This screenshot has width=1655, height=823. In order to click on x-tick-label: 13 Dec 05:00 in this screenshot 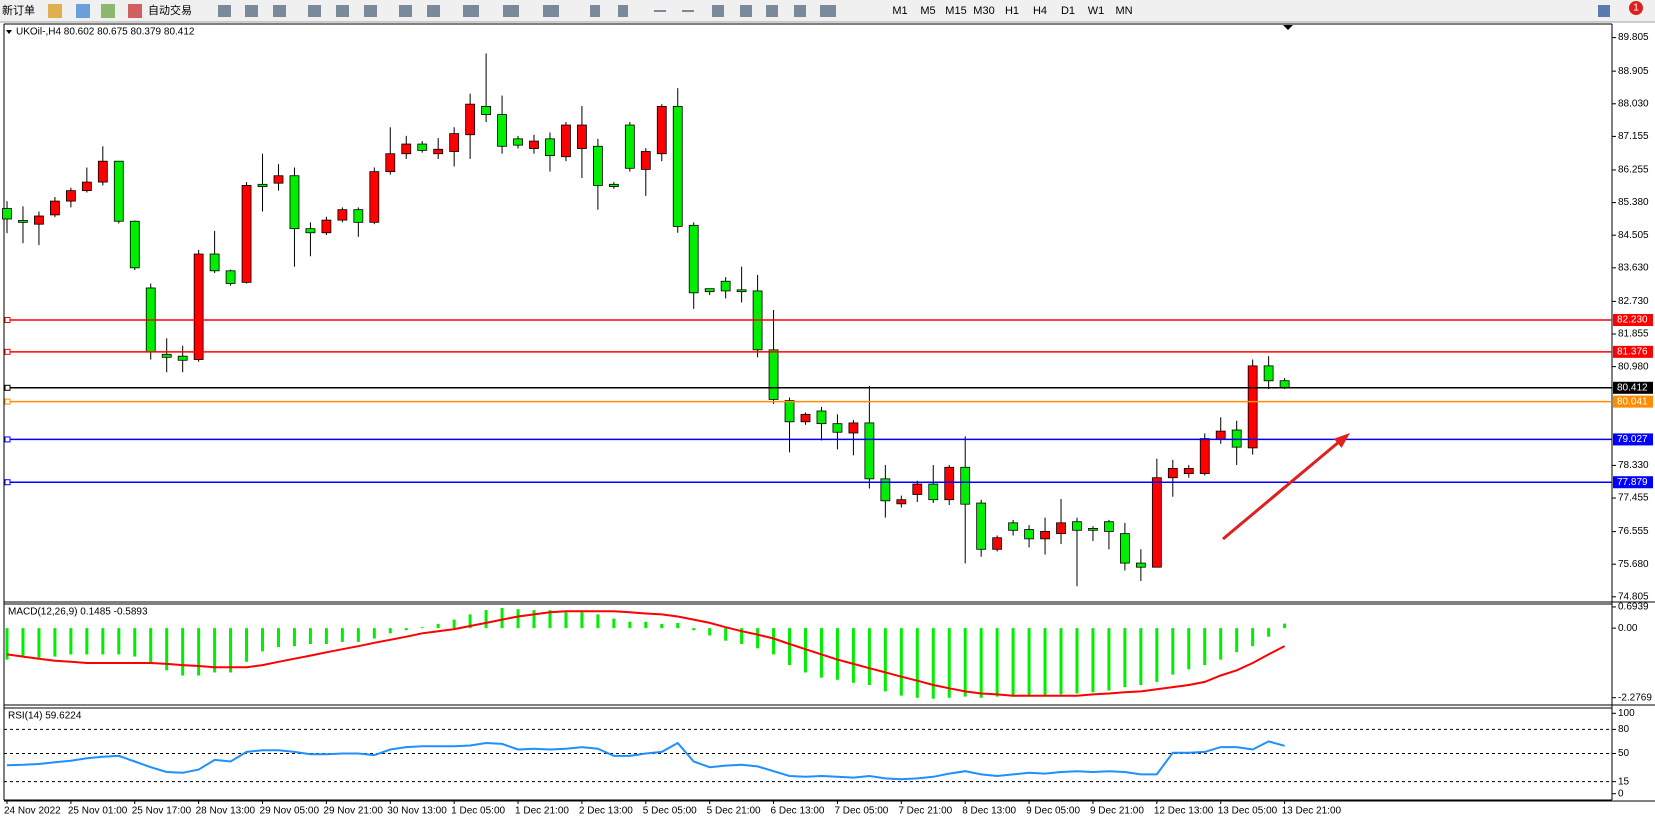, I will do `click(1248, 811)`.